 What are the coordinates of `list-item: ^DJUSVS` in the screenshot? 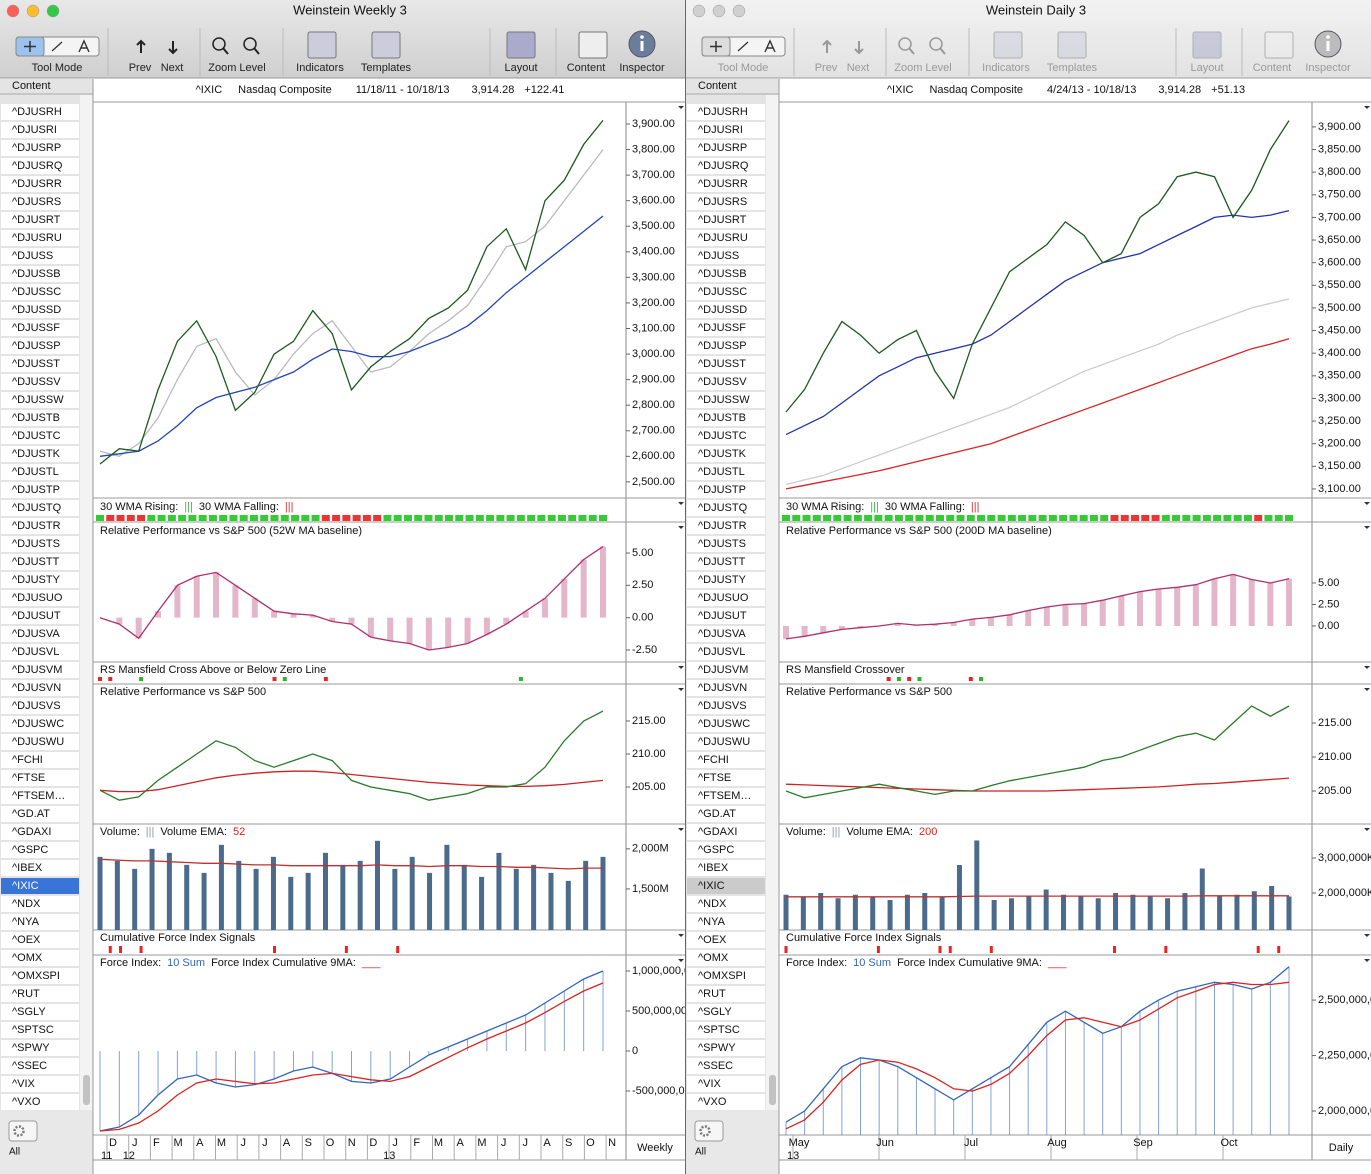 It's located at (36, 706).